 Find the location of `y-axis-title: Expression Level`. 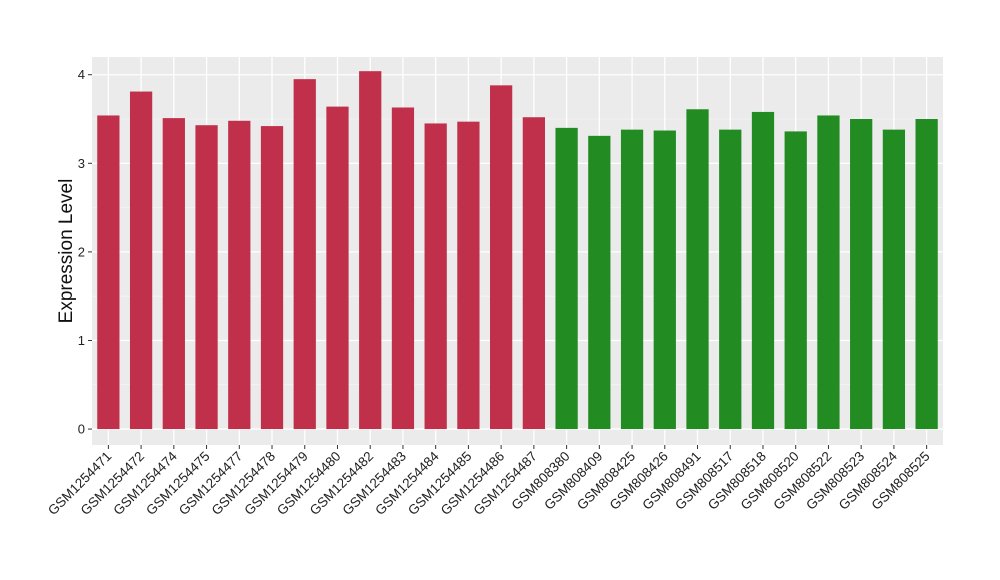

y-axis-title: Expression Level is located at coordinates (66, 251).